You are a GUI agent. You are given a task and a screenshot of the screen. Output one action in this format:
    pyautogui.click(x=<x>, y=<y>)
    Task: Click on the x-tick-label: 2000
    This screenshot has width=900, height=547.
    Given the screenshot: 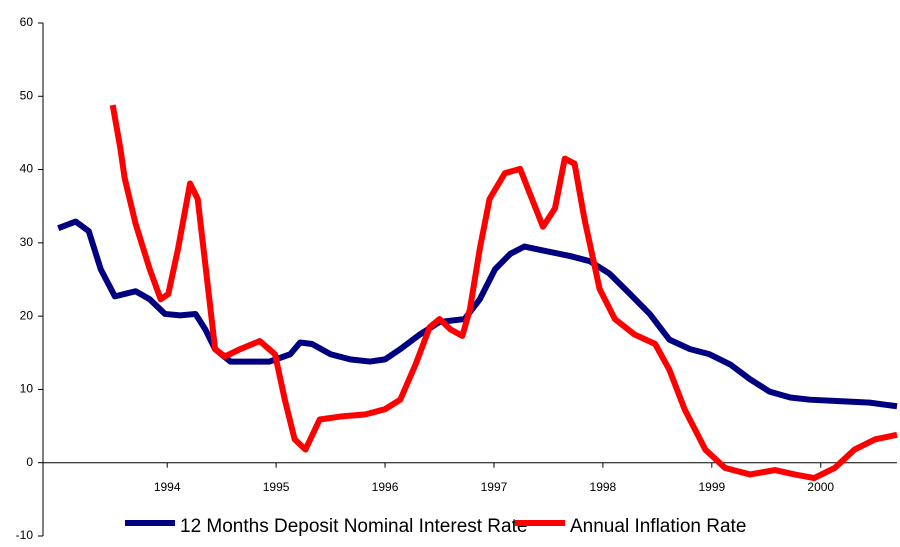 What is the action you would take?
    pyautogui.click(x=820, y=487)
    